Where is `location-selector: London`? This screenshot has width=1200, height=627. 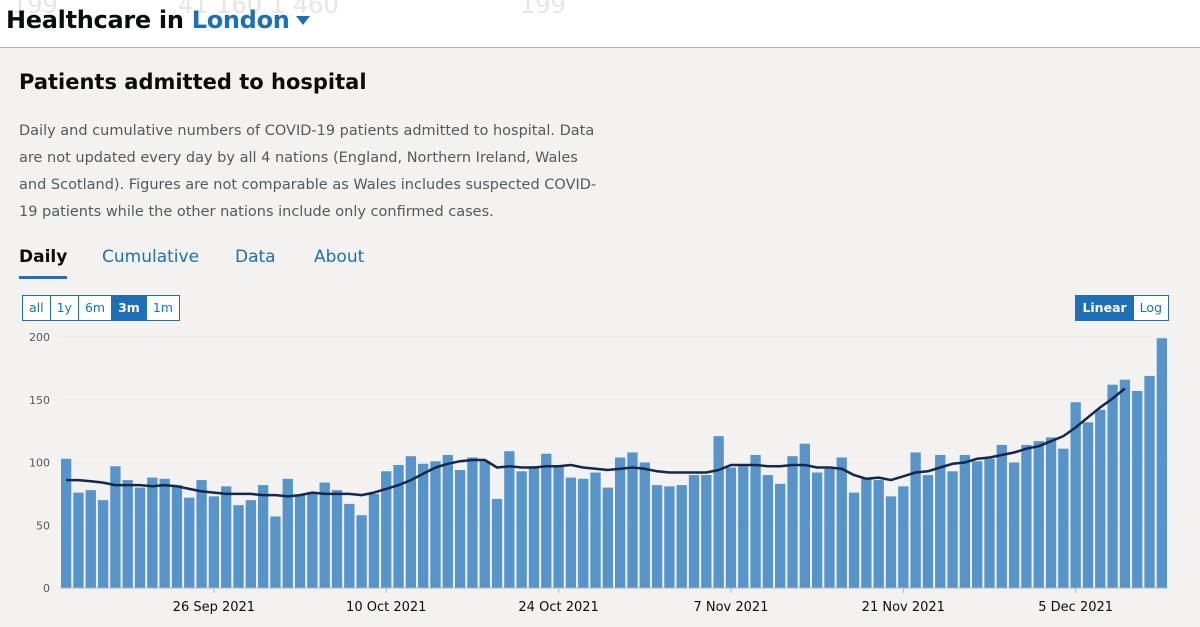
location-selector: London is located at coordinates (251, 20).